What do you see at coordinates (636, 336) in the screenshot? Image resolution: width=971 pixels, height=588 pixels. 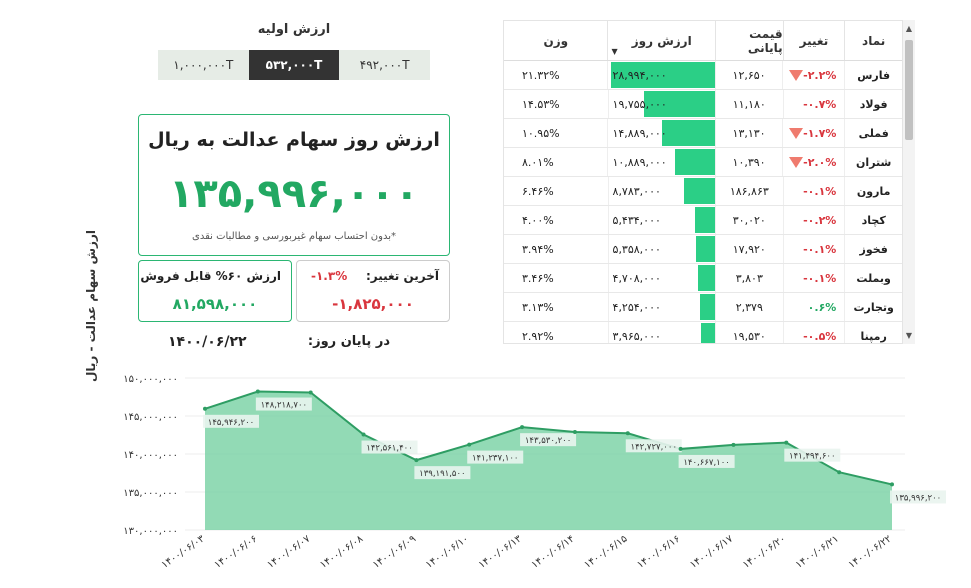 I see `cell-daily-value-text: ۳,۹۶۵,۰۰۰` at bounding box center [636, 336].